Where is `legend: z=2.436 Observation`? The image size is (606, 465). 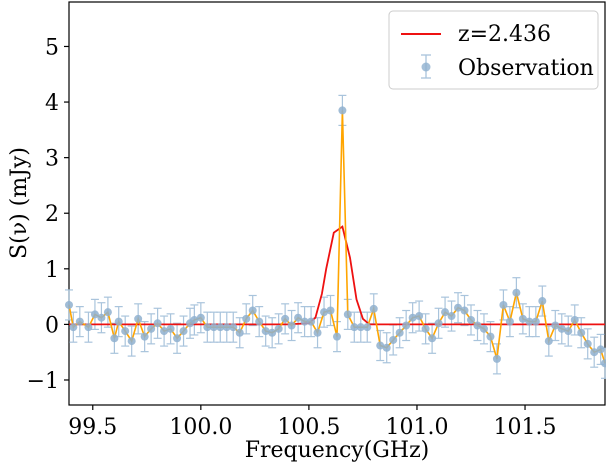 legend: z=2.436 Observation is located at coordinates (493, 50).